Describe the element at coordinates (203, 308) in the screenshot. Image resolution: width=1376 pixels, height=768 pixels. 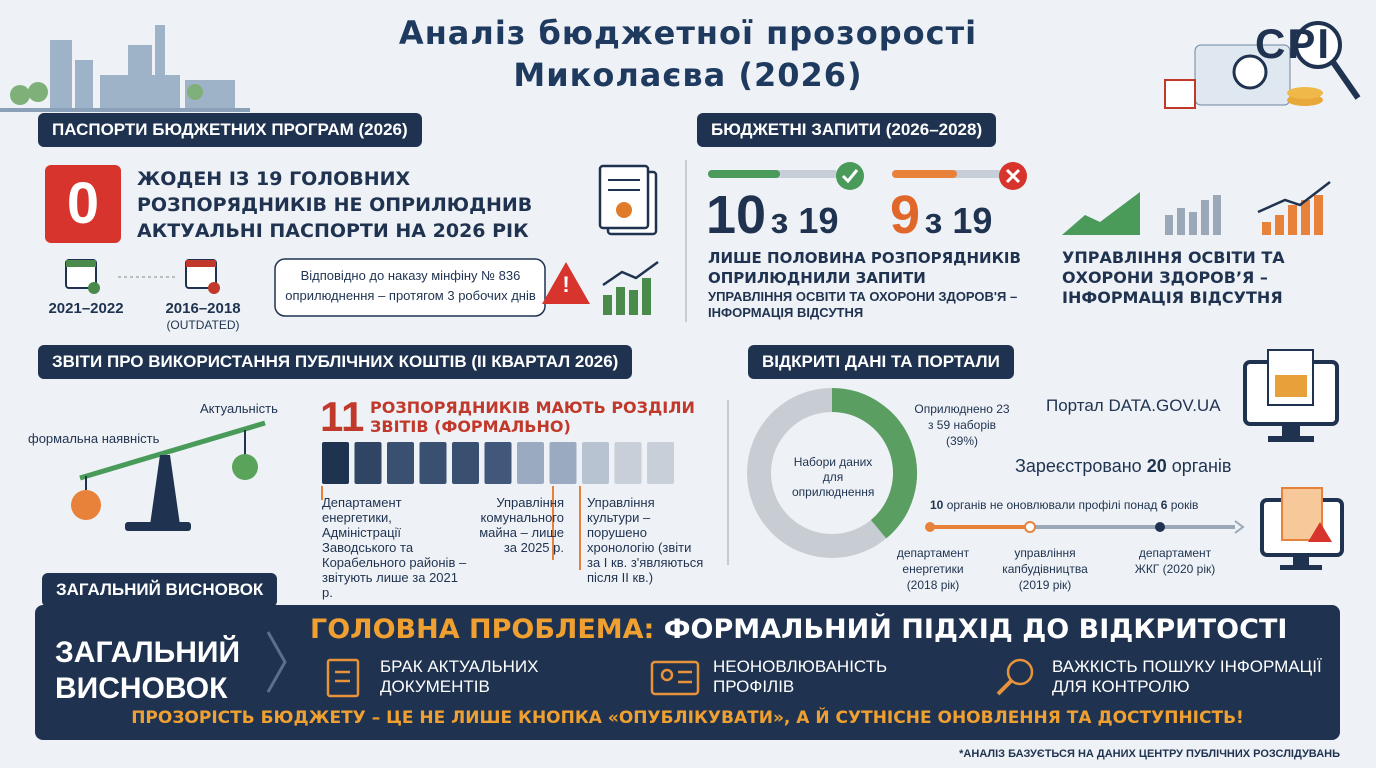
I see `period-label: 2016–2018` at that location.